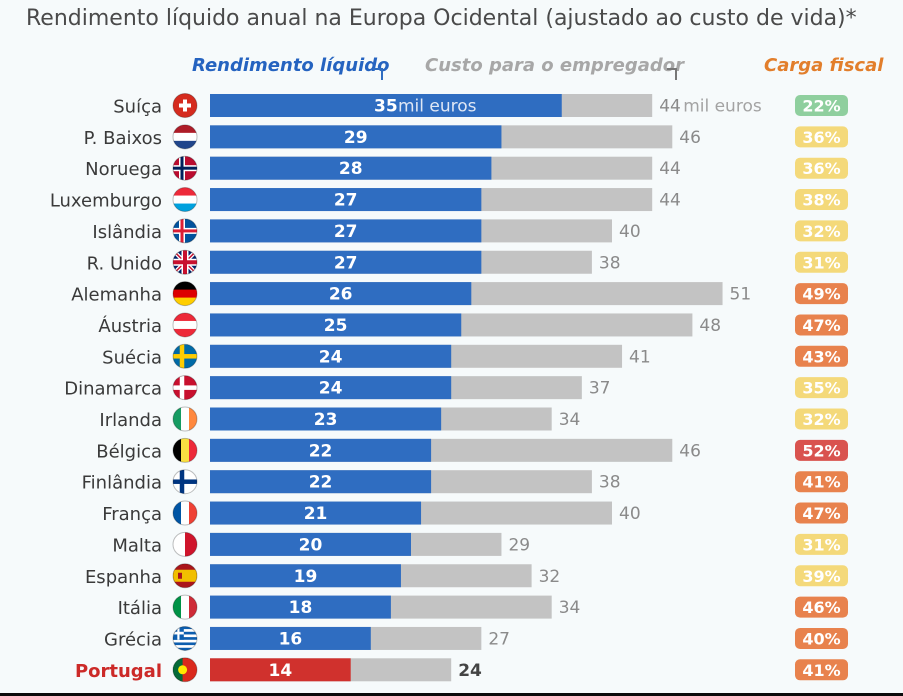 The width and height of the screenshot is (903, 696). I want to click on austria-flag-icon, so click(185, 325).